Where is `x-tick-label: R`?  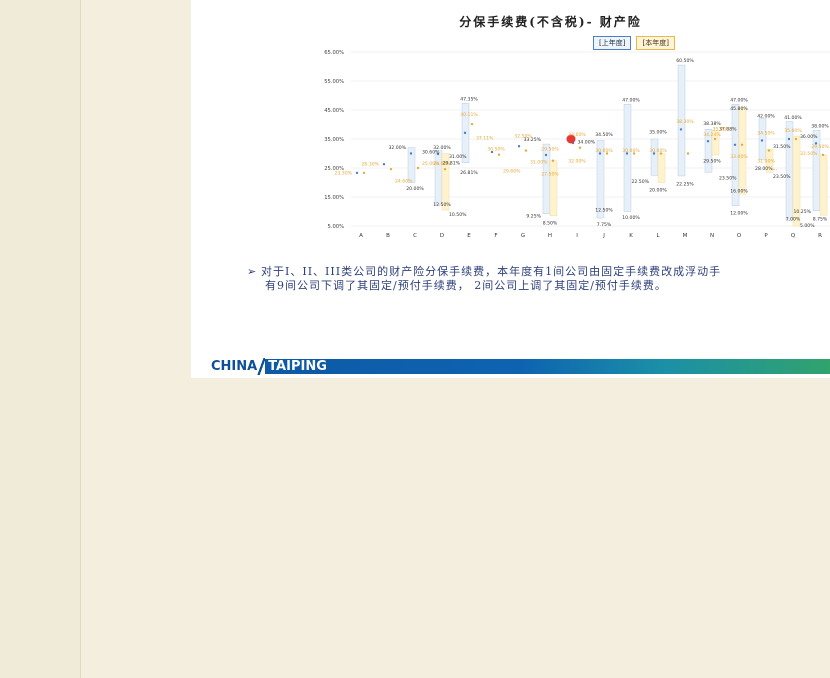
x-tick-label: R is located at coordinates (820, 236).